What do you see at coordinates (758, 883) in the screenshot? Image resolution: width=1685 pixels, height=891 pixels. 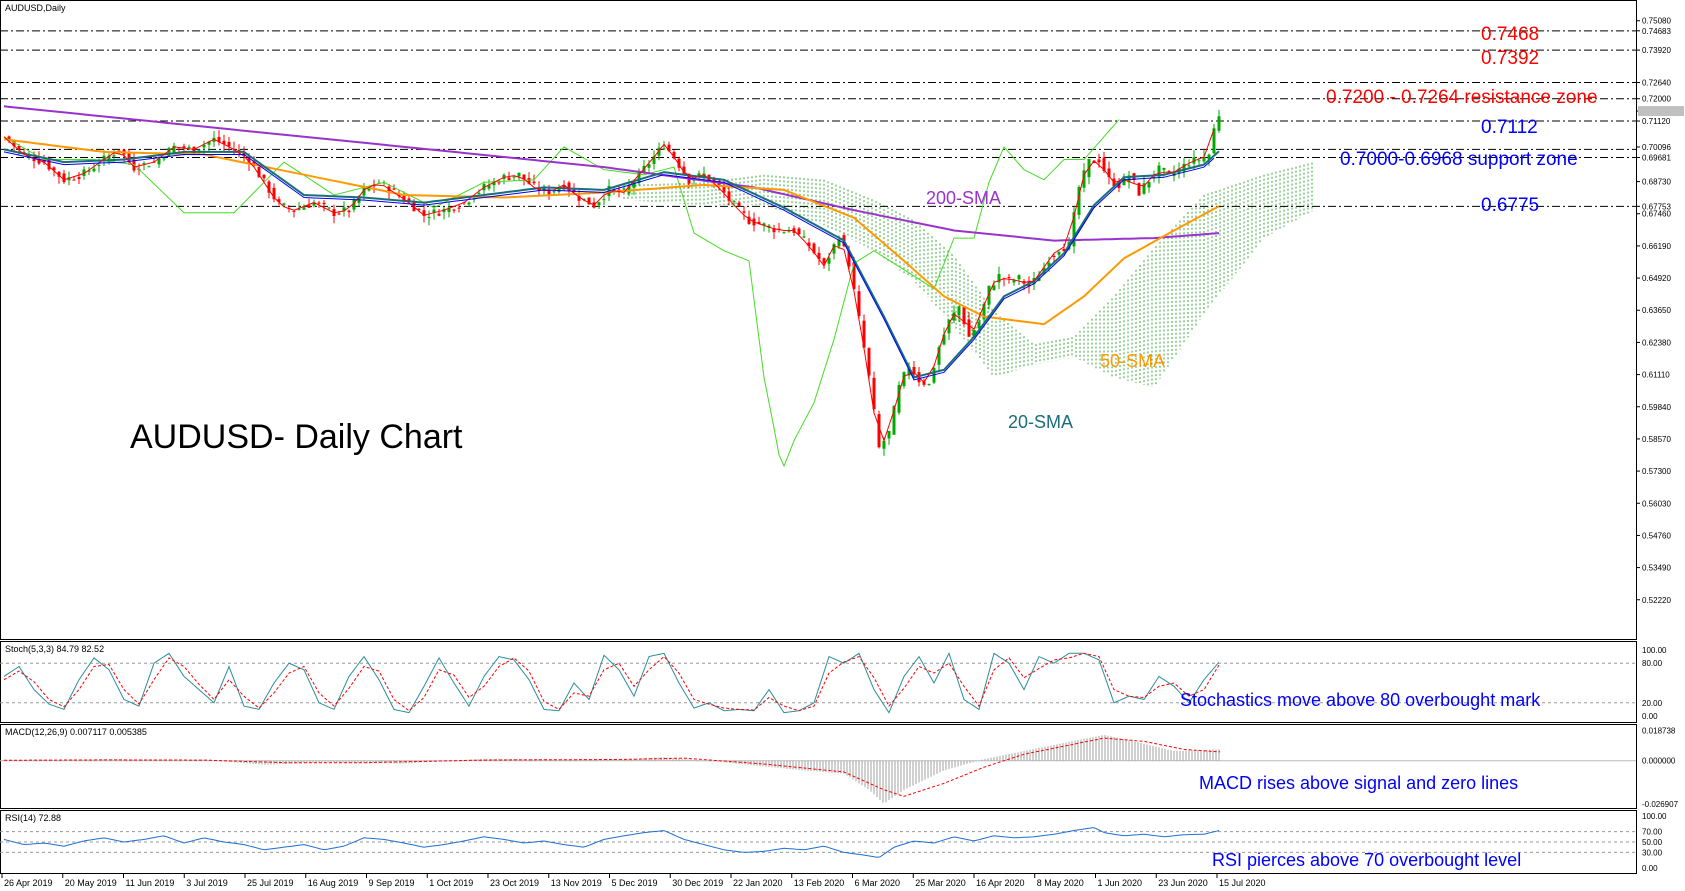 I see `x-axis-label: 22 Jan 2020` at bounding box center [758, 883].